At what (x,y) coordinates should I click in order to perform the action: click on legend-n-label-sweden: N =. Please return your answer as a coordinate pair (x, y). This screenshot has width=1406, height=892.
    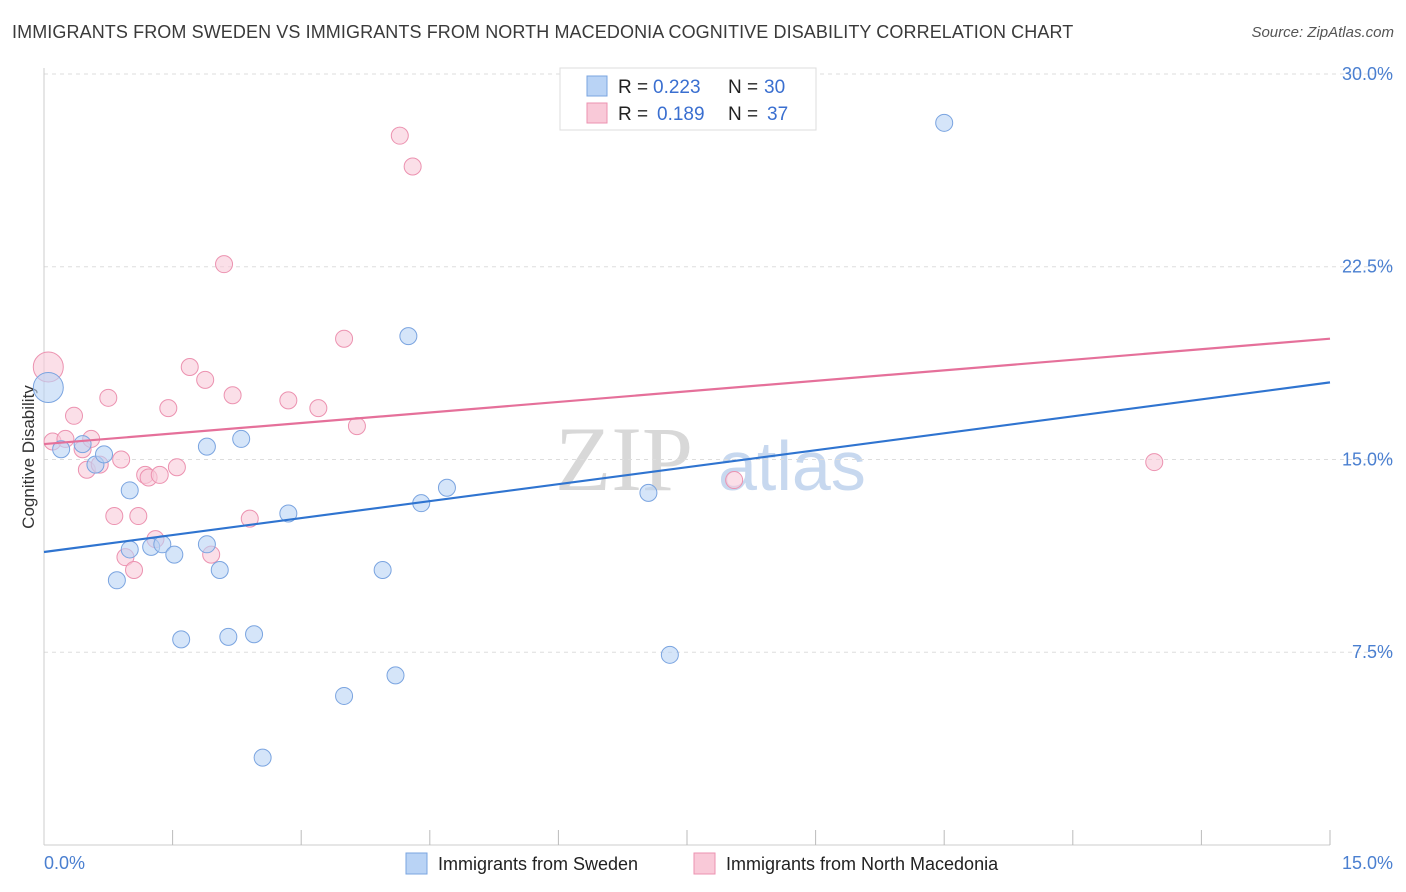
    Looking at the image, I should click on (743, 87).